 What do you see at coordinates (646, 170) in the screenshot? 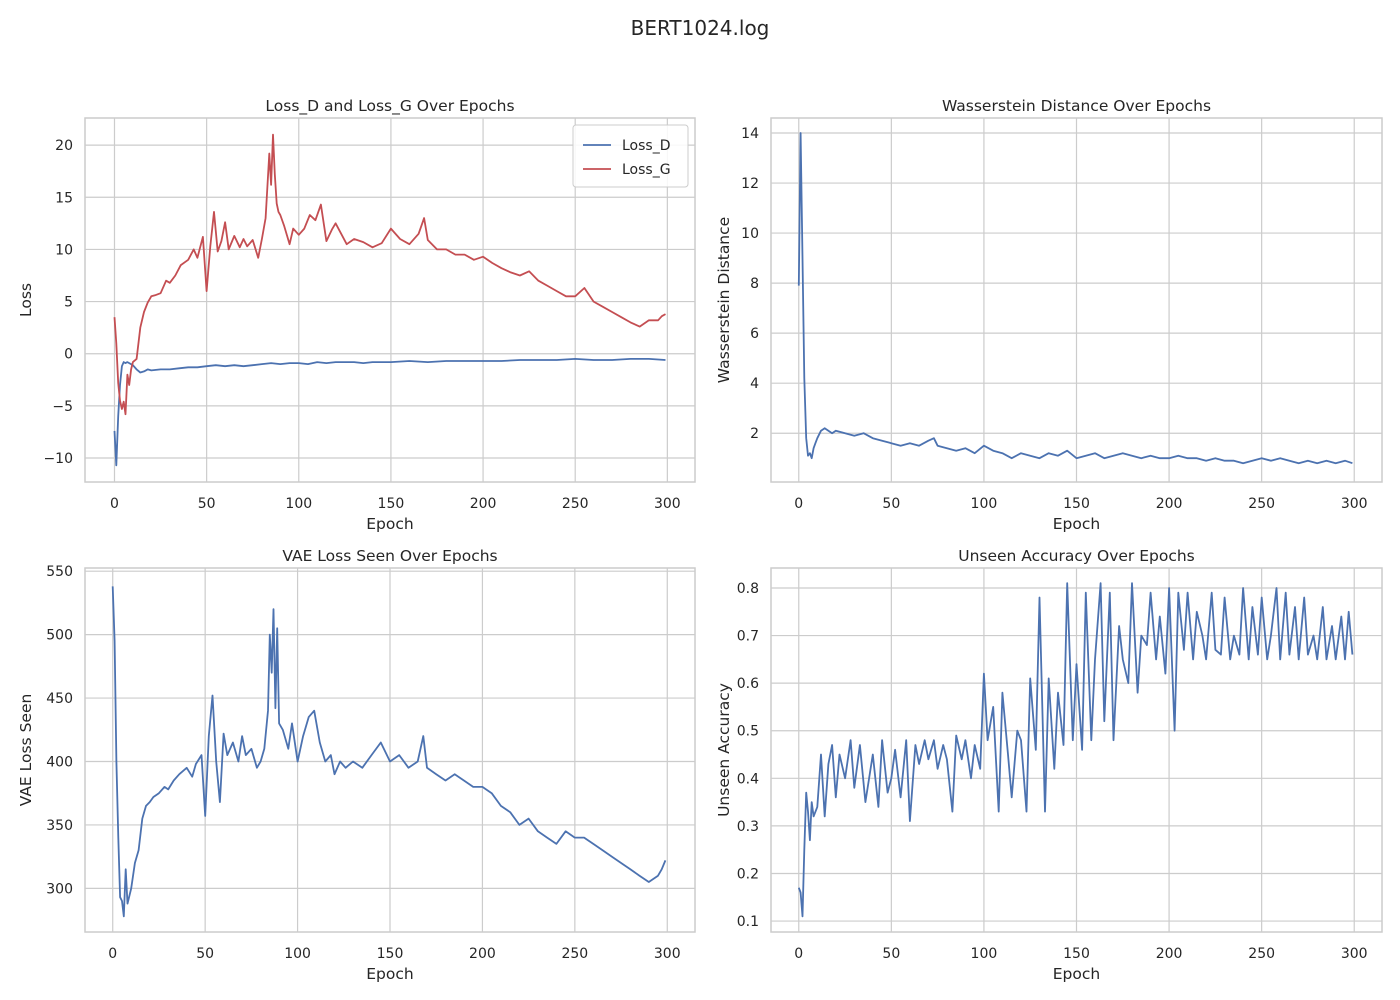
I see `legend-label-loss-g: Loss_G` at bounding box center [646, 170].